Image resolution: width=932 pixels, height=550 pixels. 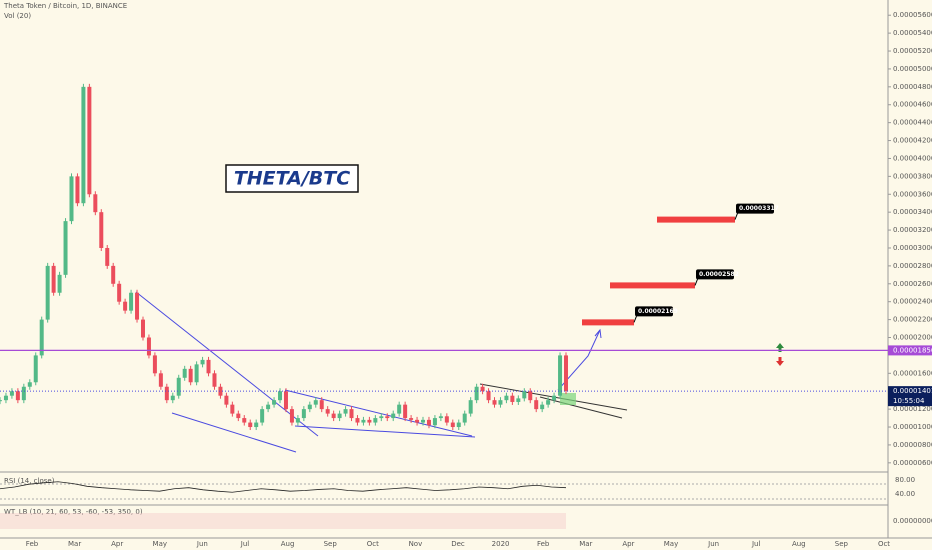 What do you see at coordinates (17, 16) in the screenshot?
I see `volume-label: Vol (20)` at bounding box center [17, 16].